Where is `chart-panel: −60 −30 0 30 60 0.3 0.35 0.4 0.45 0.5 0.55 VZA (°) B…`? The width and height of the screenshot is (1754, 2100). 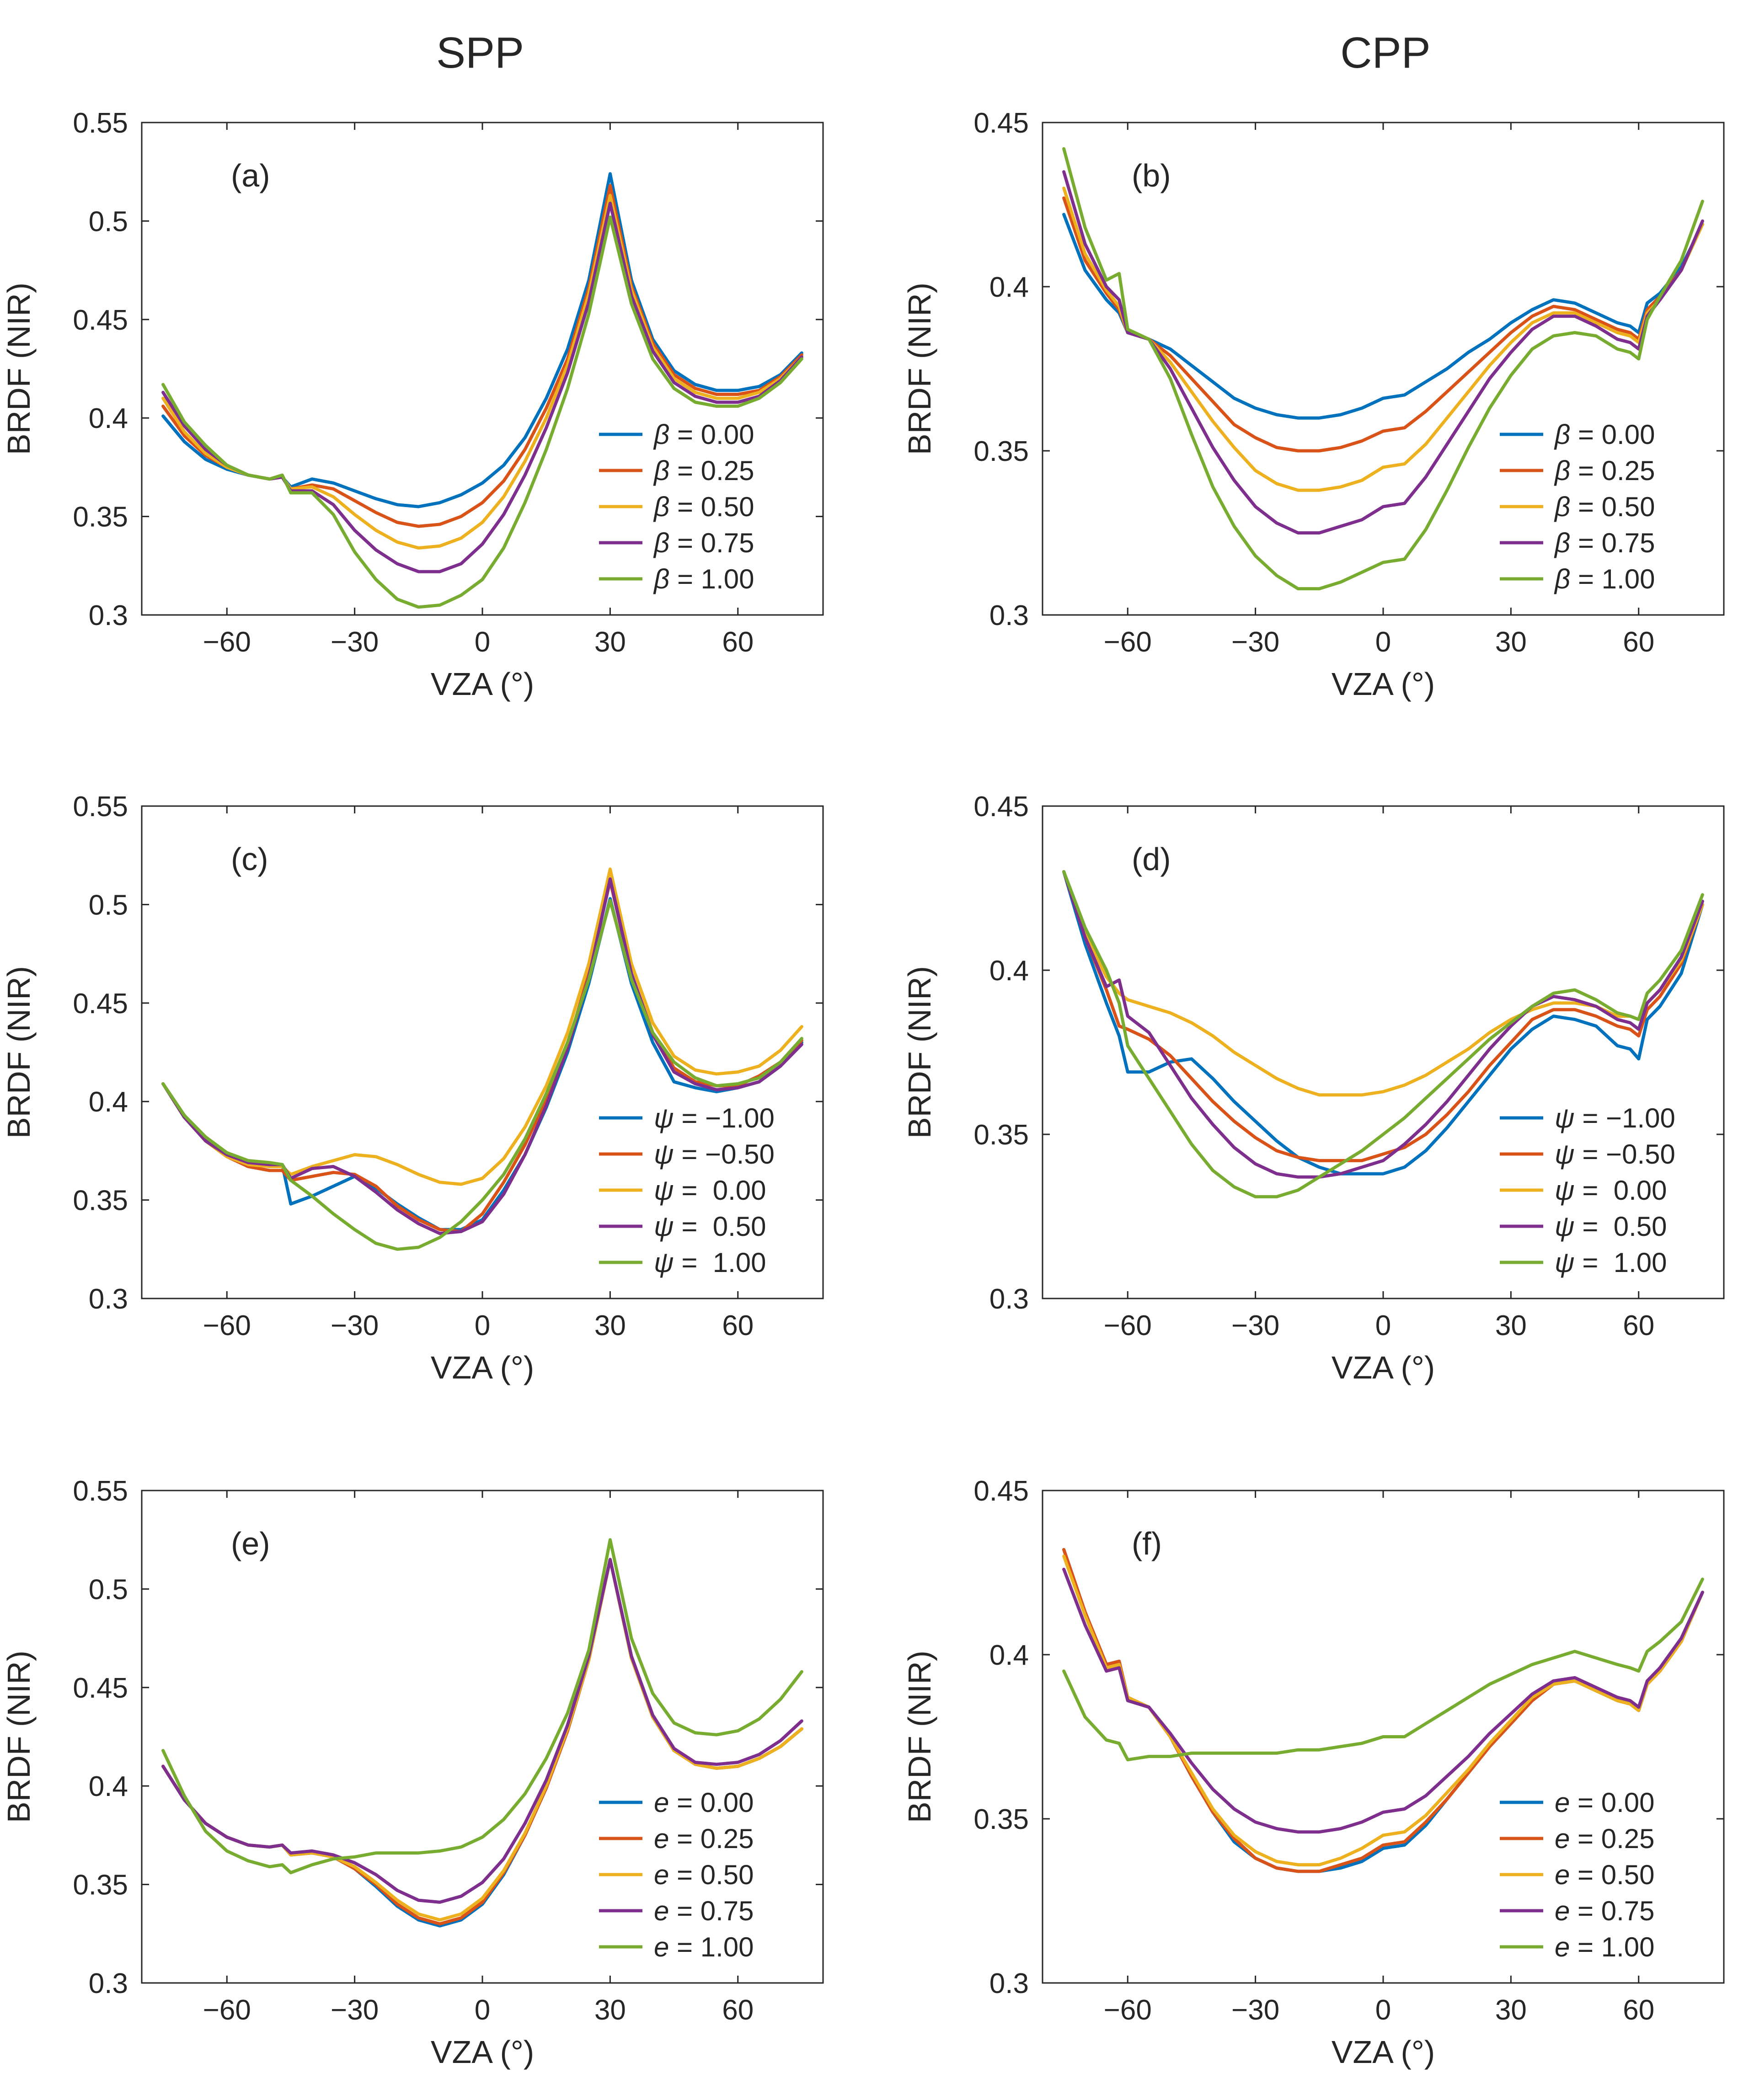 chart-panel: −60 −30 0 30 60 0.3 0.35 0.4 0.45 0.5 0.55 VZA (°) B… is located at coordinates (413, 1088).